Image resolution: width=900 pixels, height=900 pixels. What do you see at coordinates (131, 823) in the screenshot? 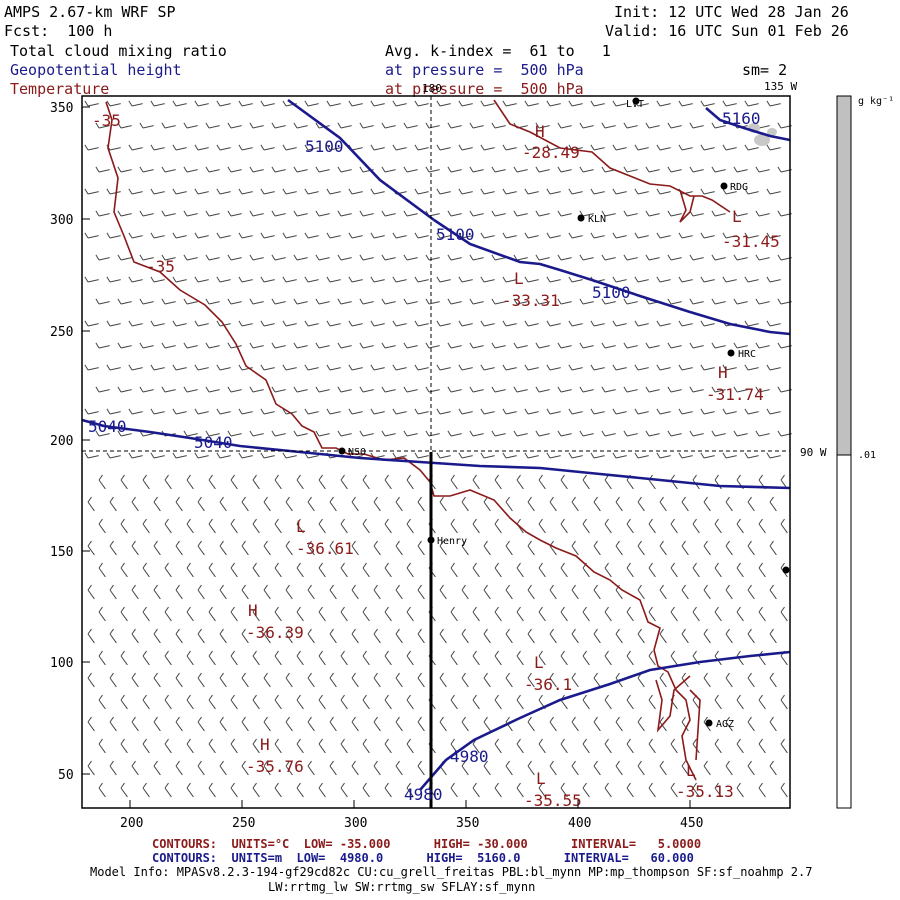
I see `x-tick-label-200: 200` at bounding box center [131, 823].